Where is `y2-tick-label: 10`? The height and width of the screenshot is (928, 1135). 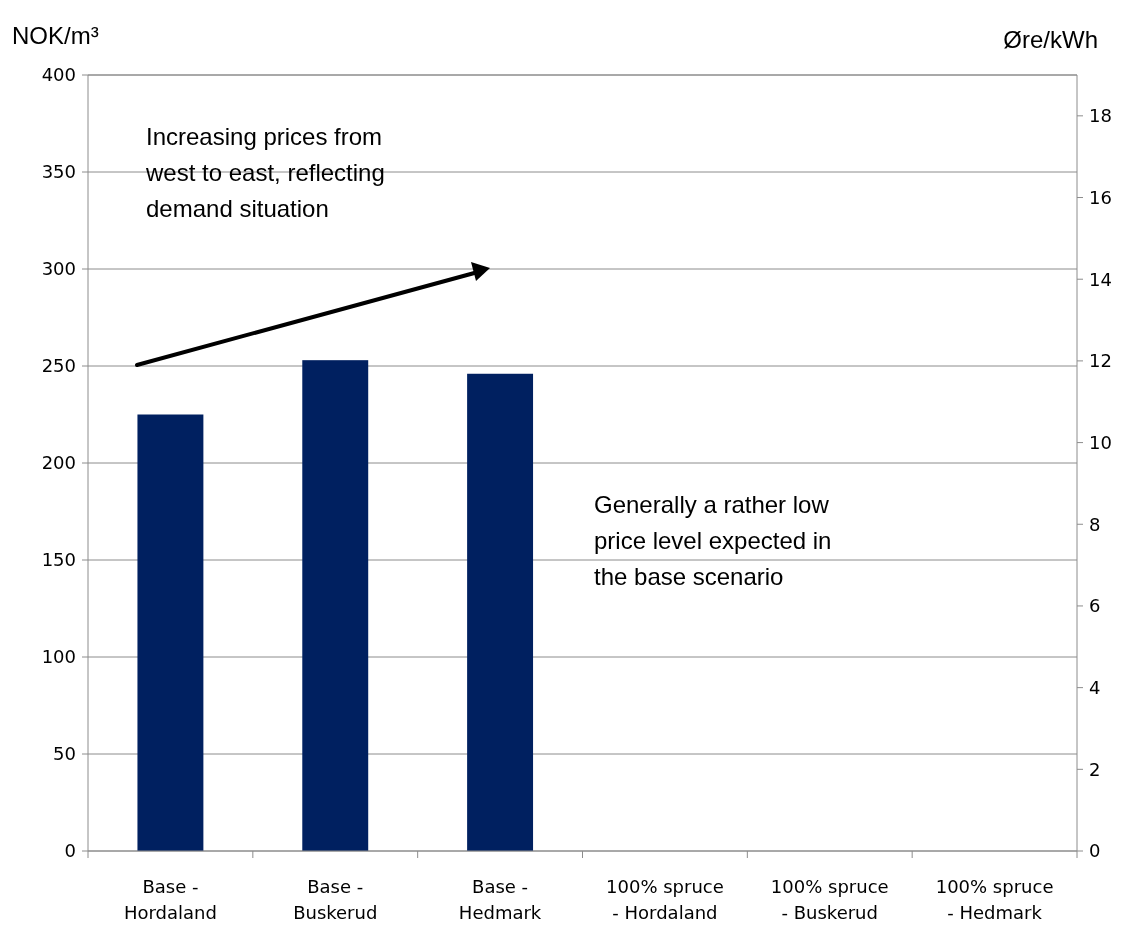 y2-tick-label: 10 is located at coordinates (1100, 442).